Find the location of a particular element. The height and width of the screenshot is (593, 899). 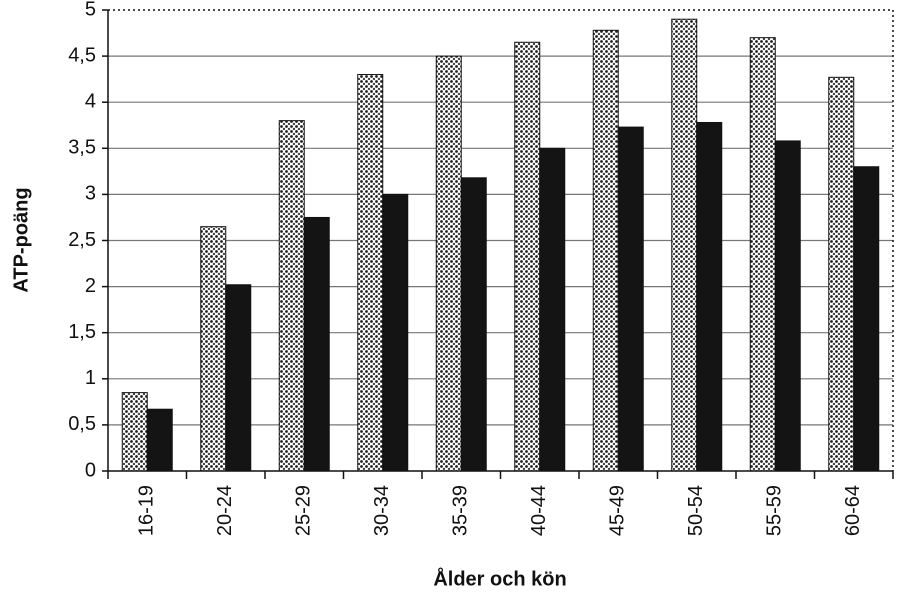

x-tick-label: 60-64 is located at coordinates (853, 510).